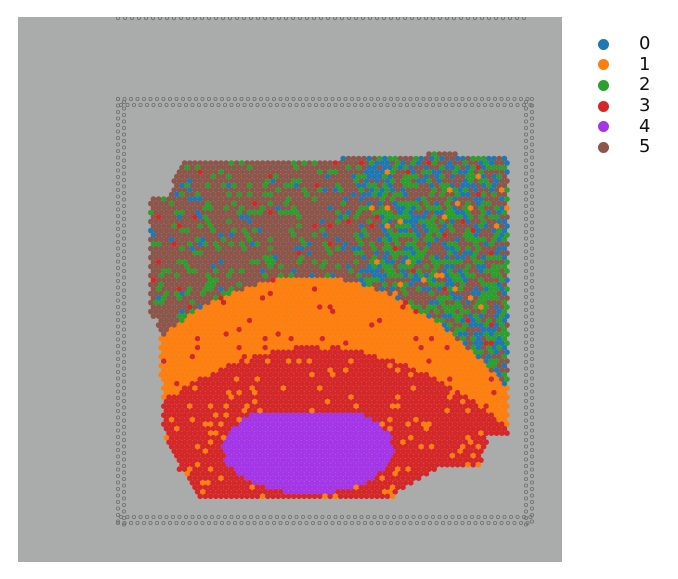 This screenshot has width=678, height=579. Describe the element at coordinates (645, 44) in the screenshot. I see `legend-label: 0` at that location.